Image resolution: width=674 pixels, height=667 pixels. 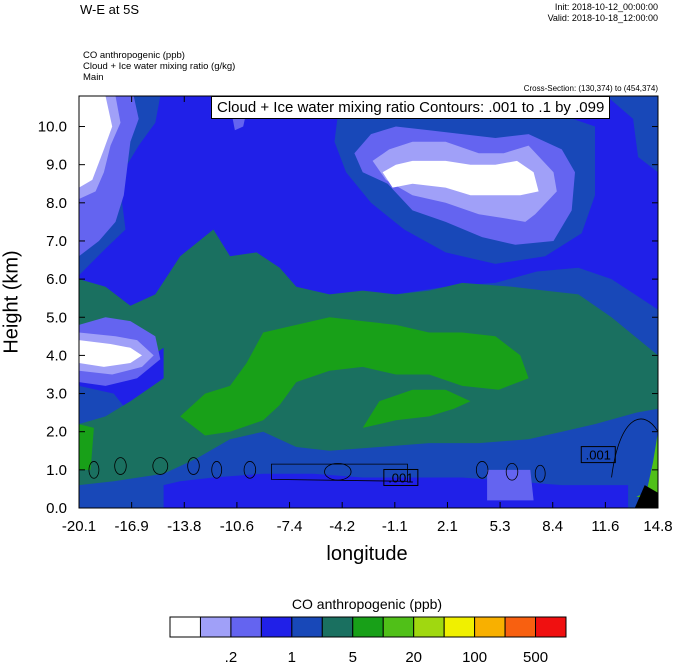 I want to click on x-tick-label: -7.4, so click(x=290, y=526).